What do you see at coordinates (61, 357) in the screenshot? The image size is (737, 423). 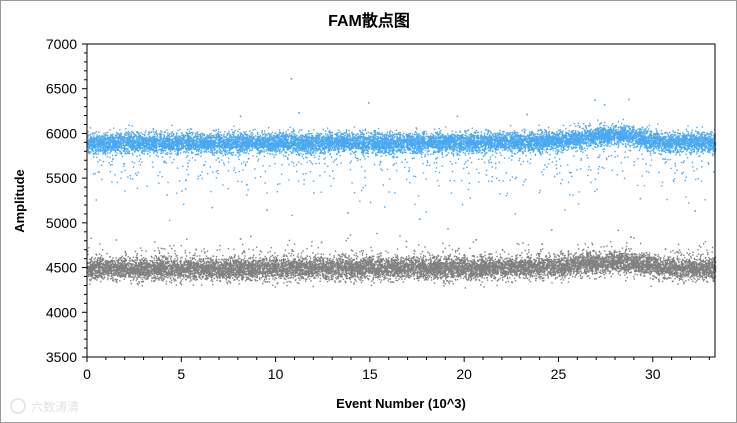 I see `y-tick-label: 3500` at bounding box center [61, 357].